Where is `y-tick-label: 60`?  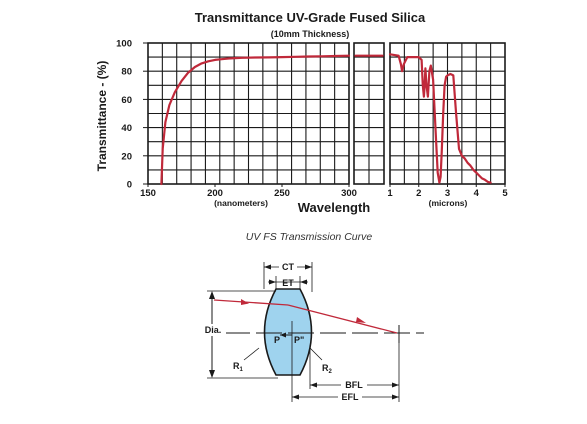
y-tick-label: 60 is located at coordinates (126, 100).